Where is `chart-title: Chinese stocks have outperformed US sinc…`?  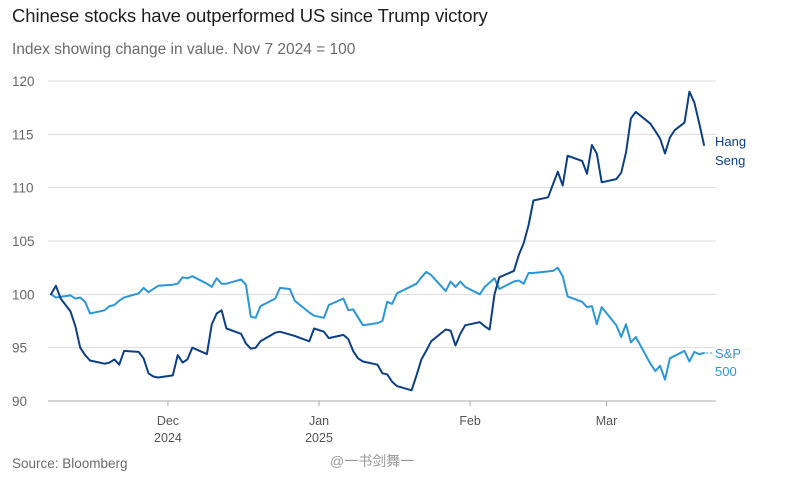 chart-title: Chinese stocks have outperformed US sinc… is located at coordinates (250, 15).